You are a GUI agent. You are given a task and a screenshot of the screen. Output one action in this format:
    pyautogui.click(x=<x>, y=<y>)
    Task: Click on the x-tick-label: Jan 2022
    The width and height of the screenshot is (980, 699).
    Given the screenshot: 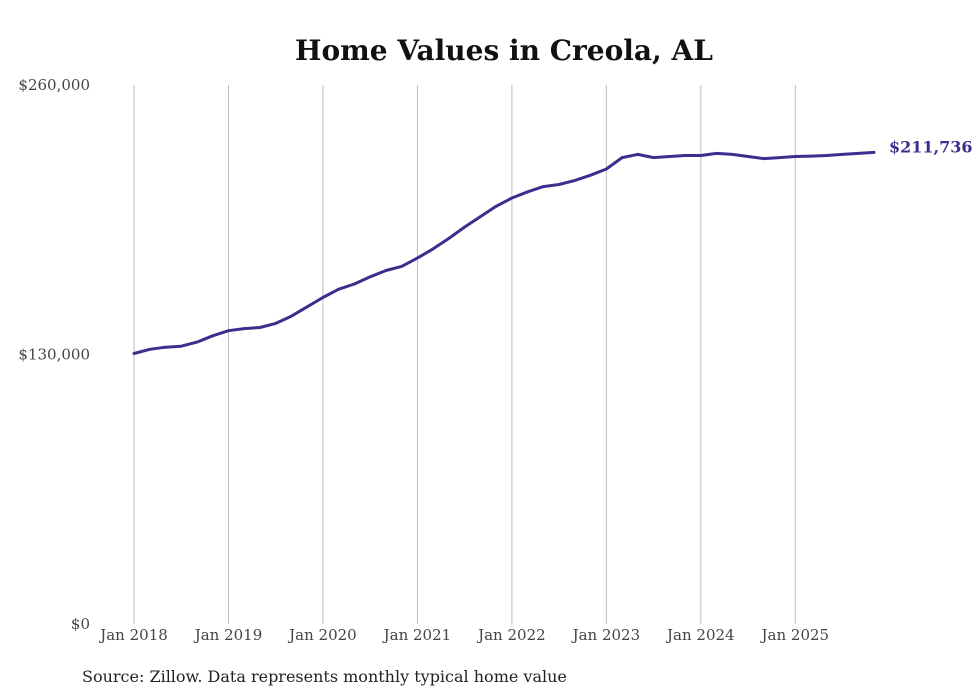 What is the action you would take?
    pyautogui.click(x=511, y=635)
    